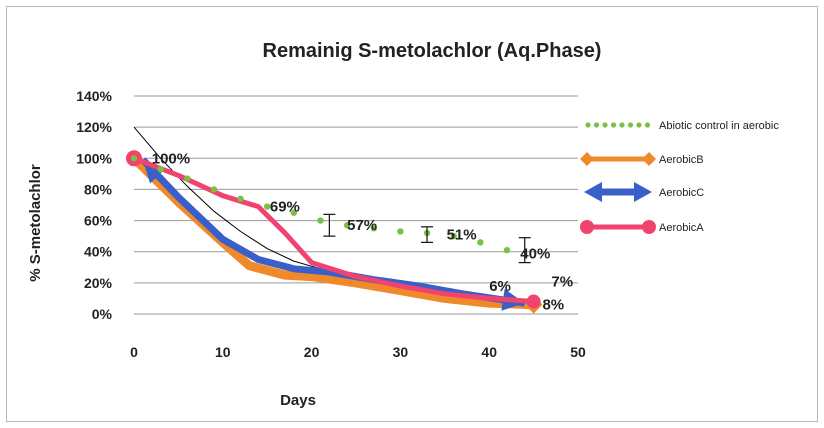  What do you see at coordinates (285, 207) in the screenshot?
I see `data-label: 69%` at bounding box center [285, 207].